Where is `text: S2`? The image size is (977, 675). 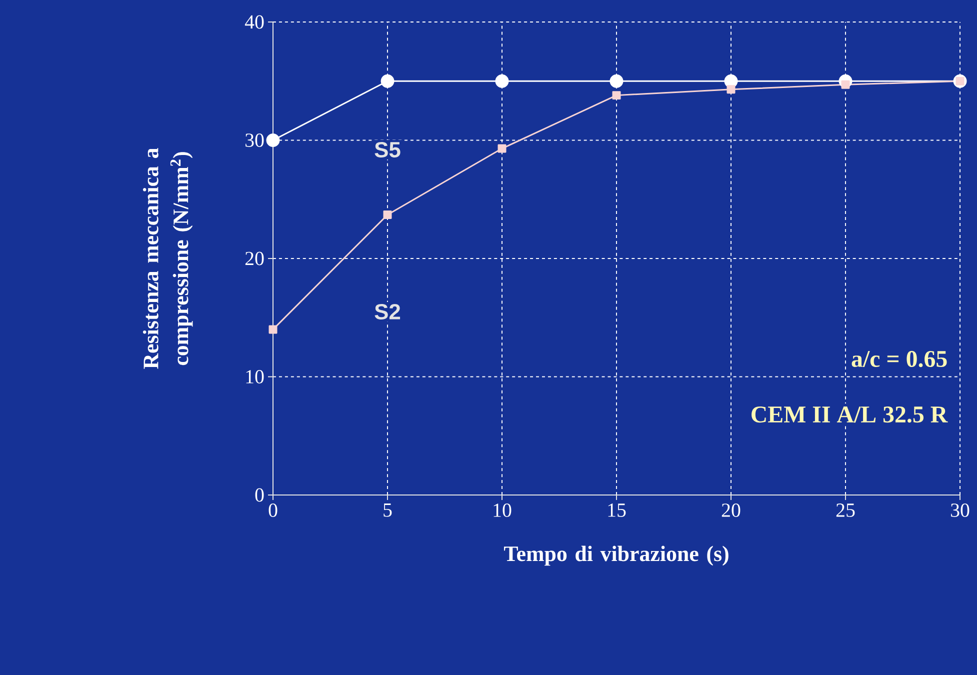 text: S2 is located at coordinates (387, 312).